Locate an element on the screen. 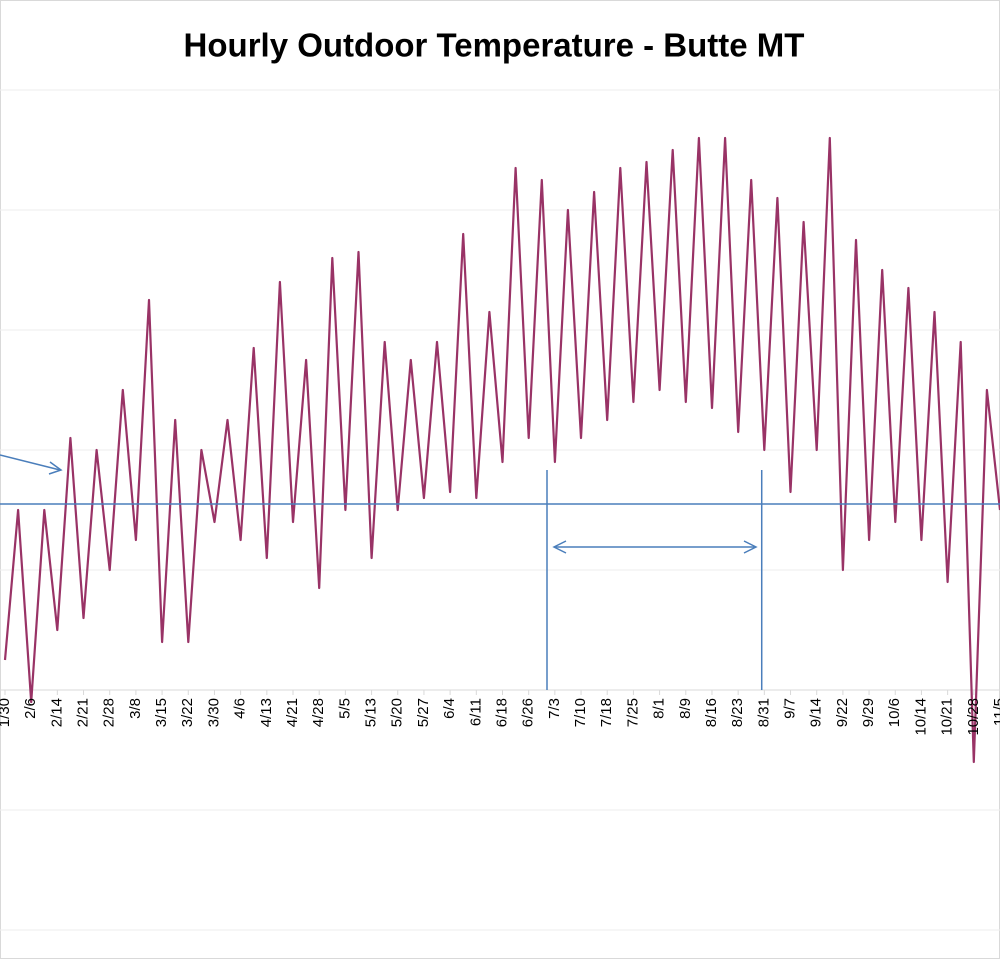 The width and height of the screenshot is (1000, 961). chart-title: Hourly Outdoor Temperature - Butte MT is located at coordinates (494, 45).